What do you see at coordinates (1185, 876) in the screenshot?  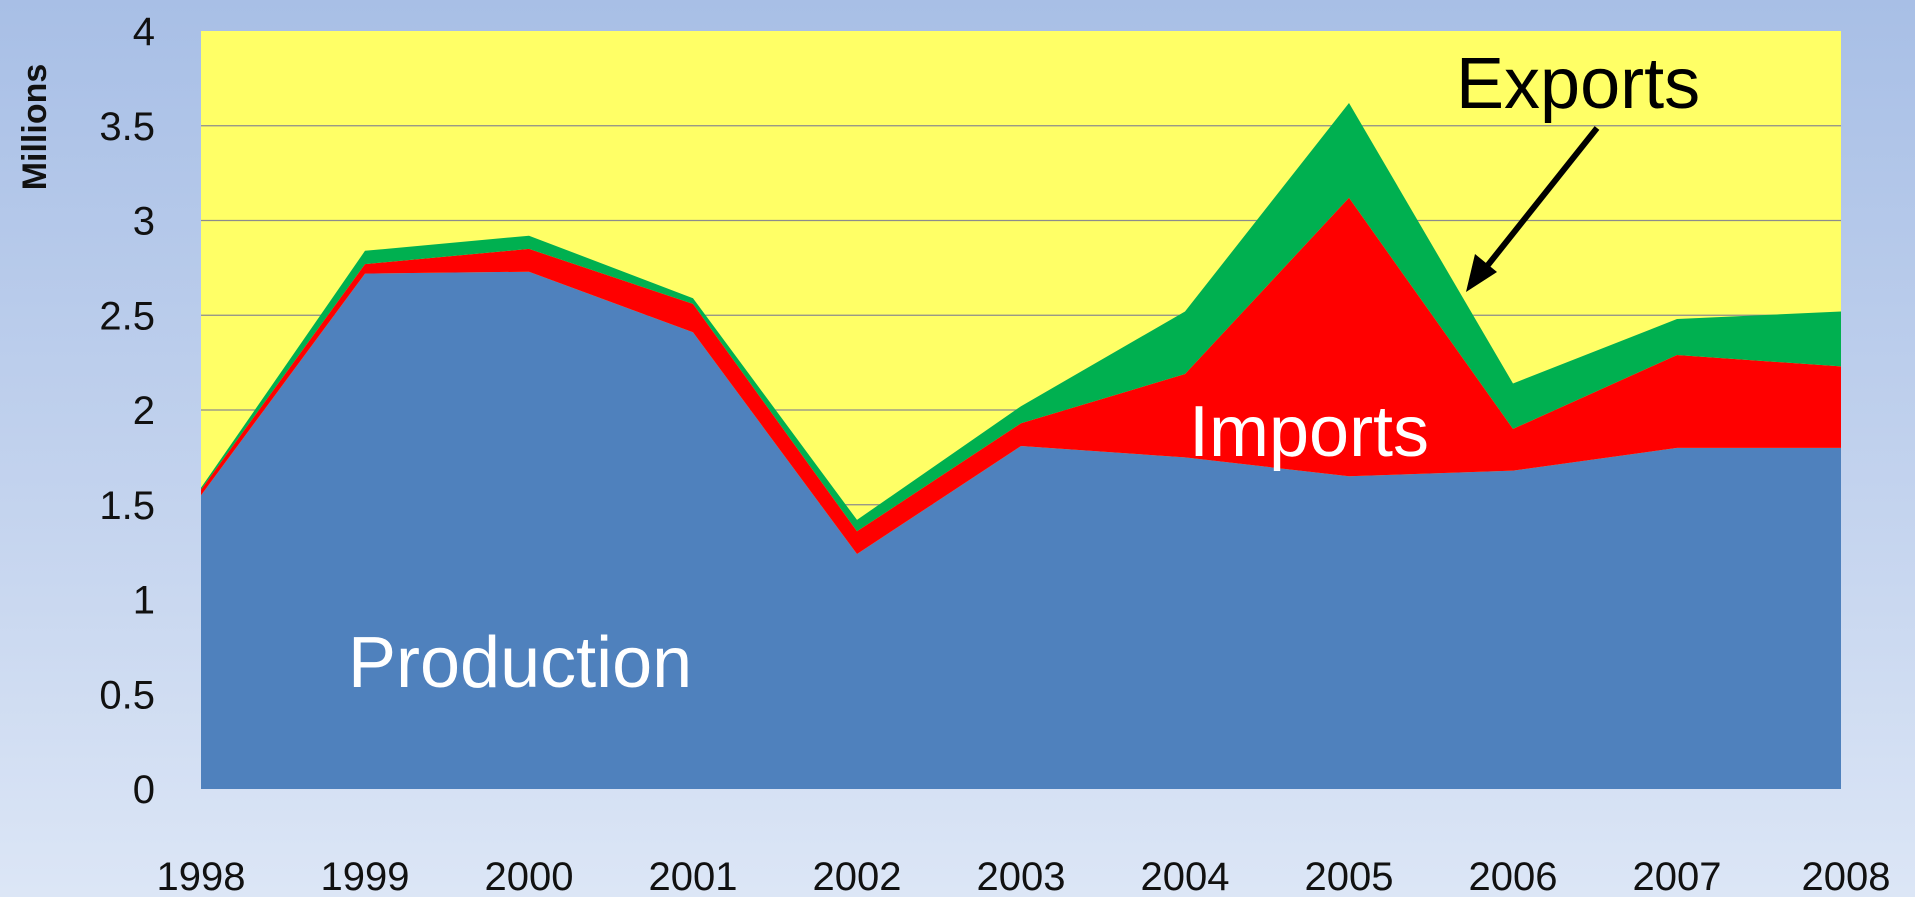 I see `x-tick-label: 2004` at bounding box center [1185, 876].